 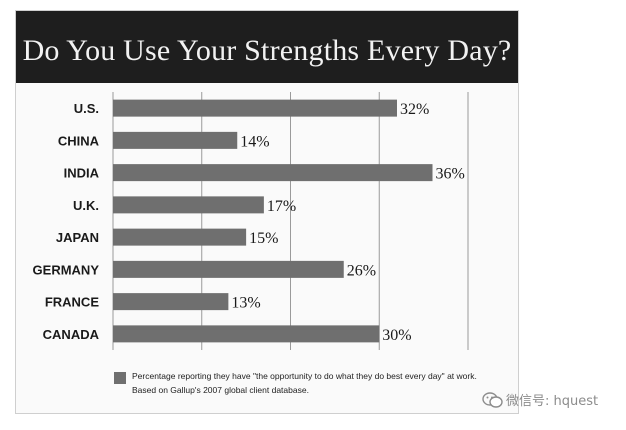 I want to click on value-label: 15%, so click(x=263, y=238).